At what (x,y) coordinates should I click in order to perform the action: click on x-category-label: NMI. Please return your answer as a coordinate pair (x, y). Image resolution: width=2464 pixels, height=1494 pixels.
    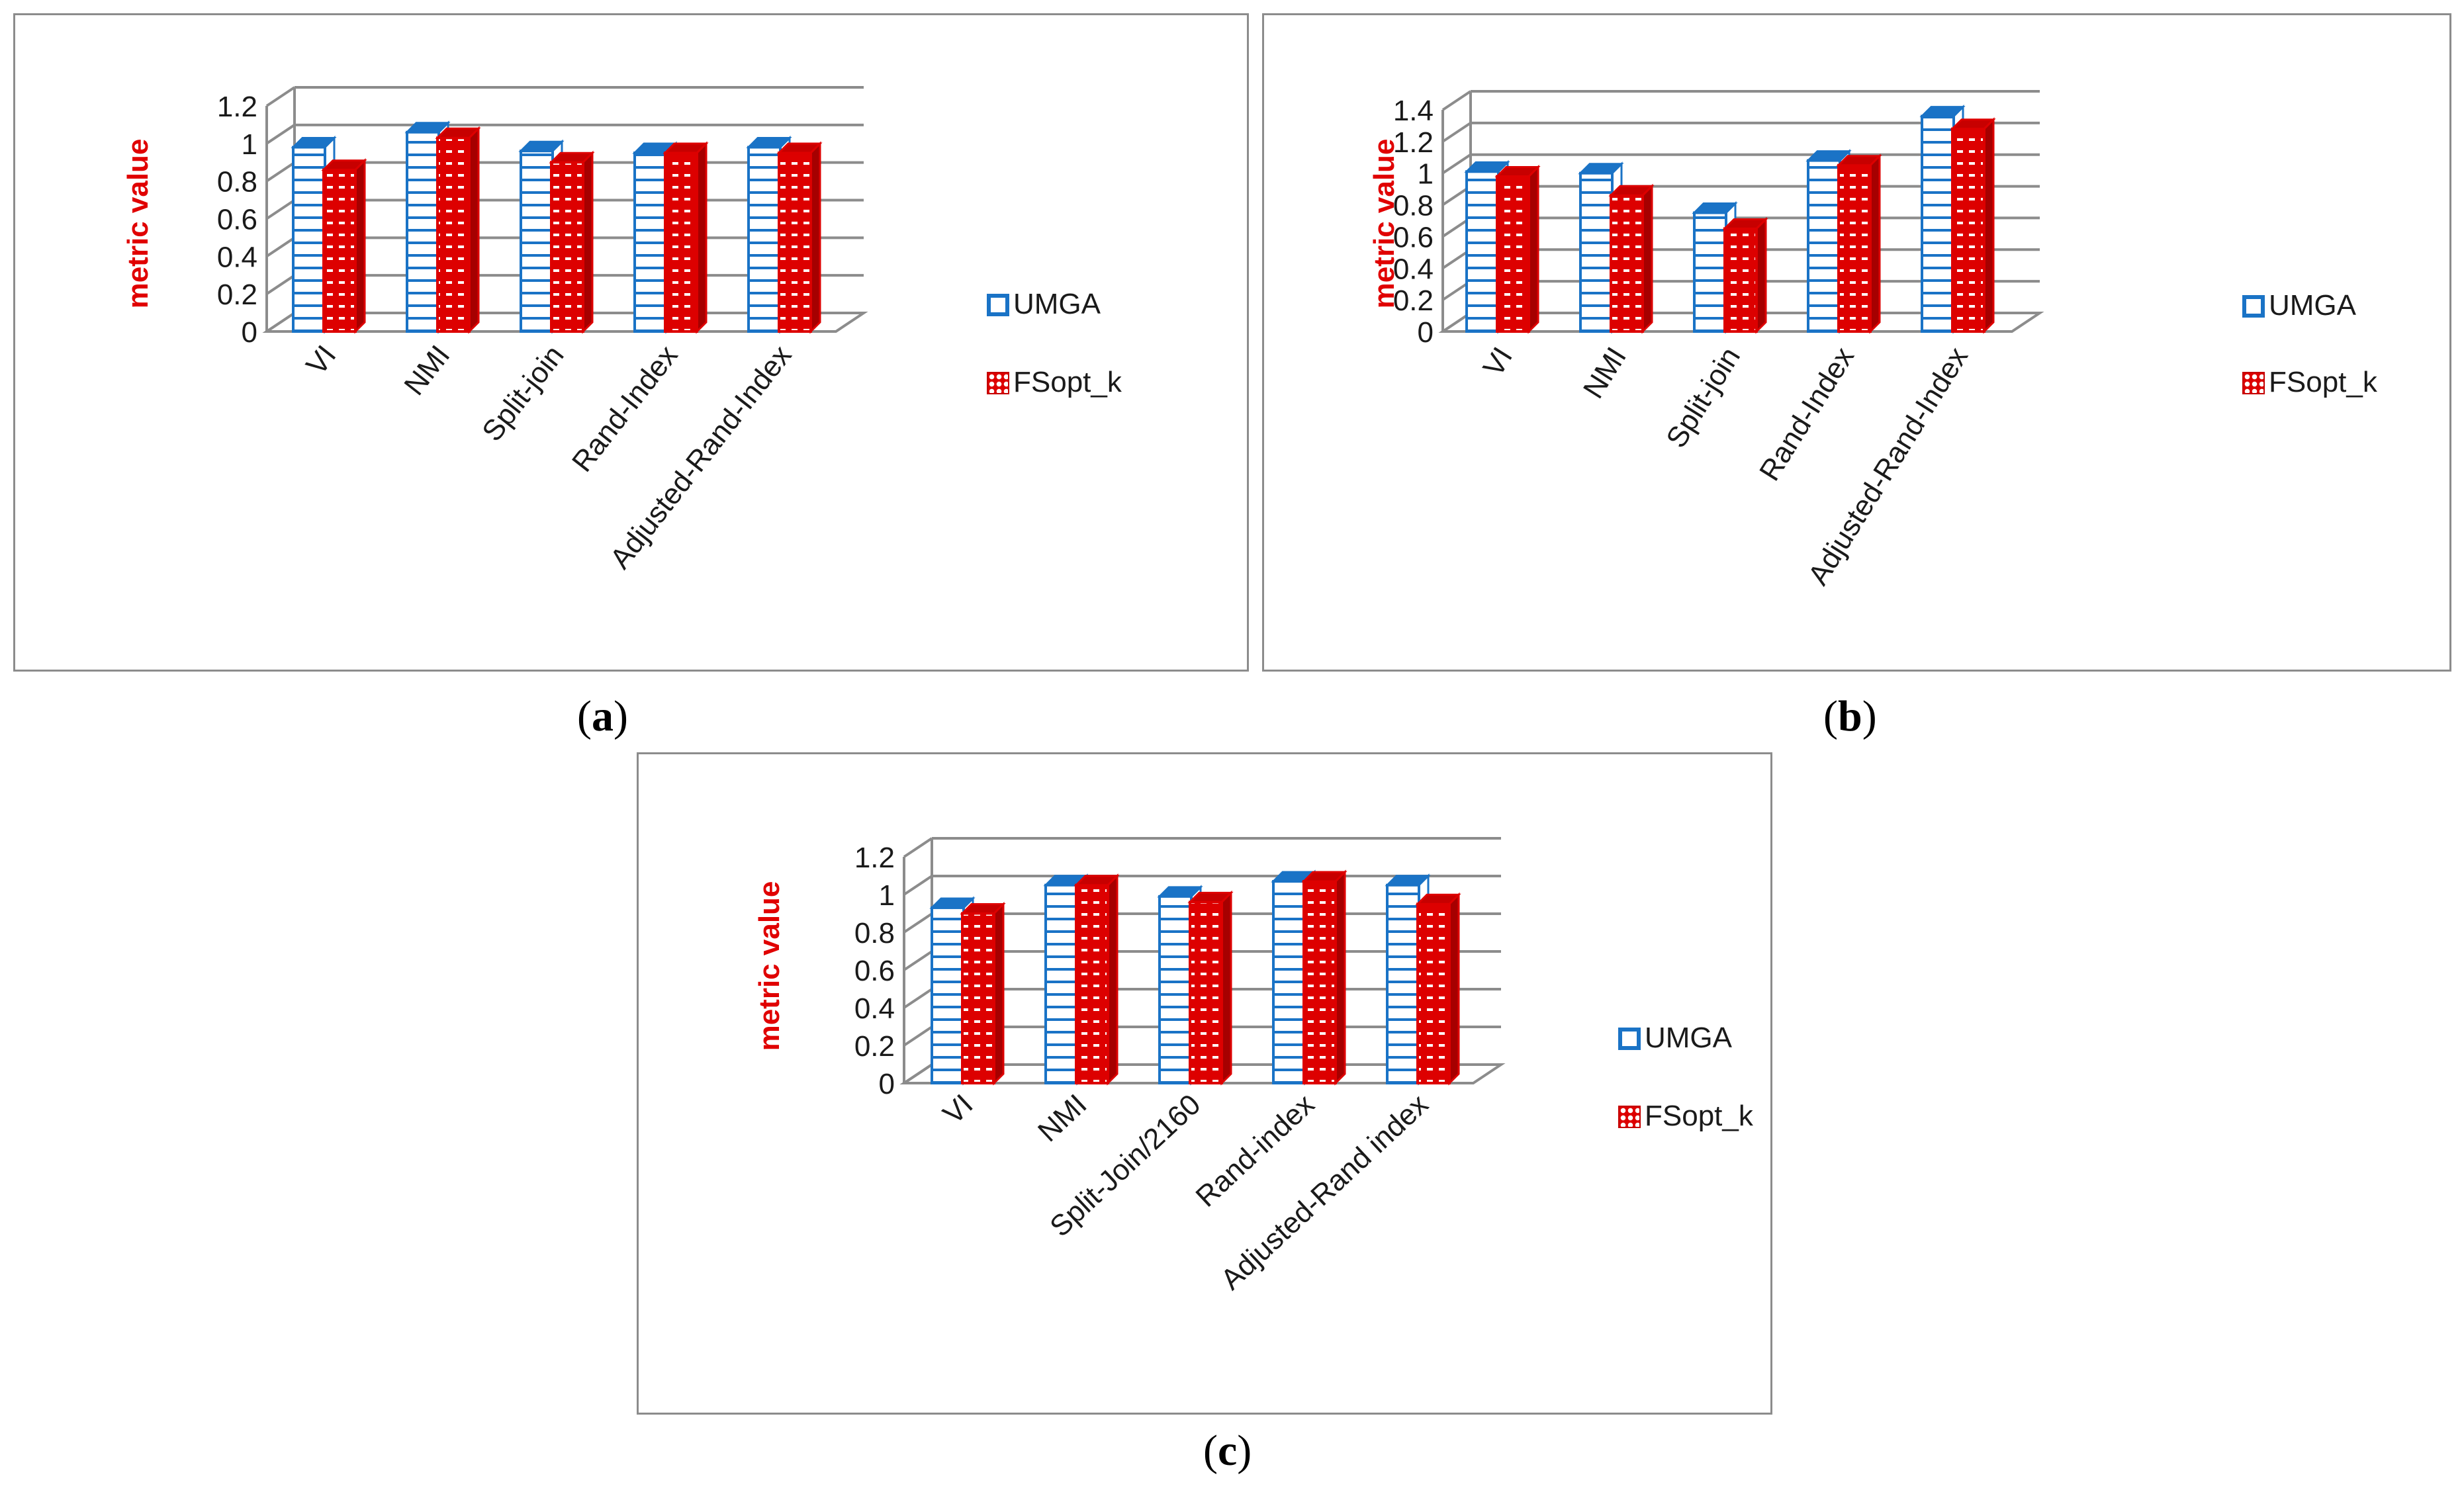
    Looking at the image, I should click on (1062, 1118).